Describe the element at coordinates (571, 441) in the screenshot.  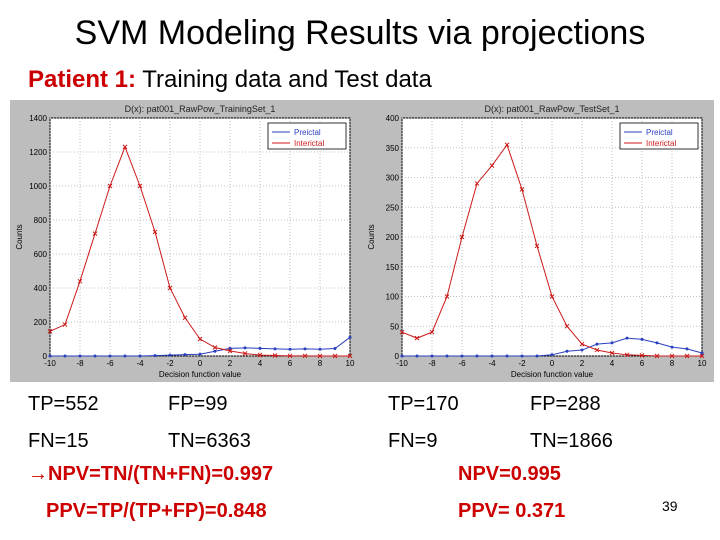
I see `test-tn: TN=1866` at that location.